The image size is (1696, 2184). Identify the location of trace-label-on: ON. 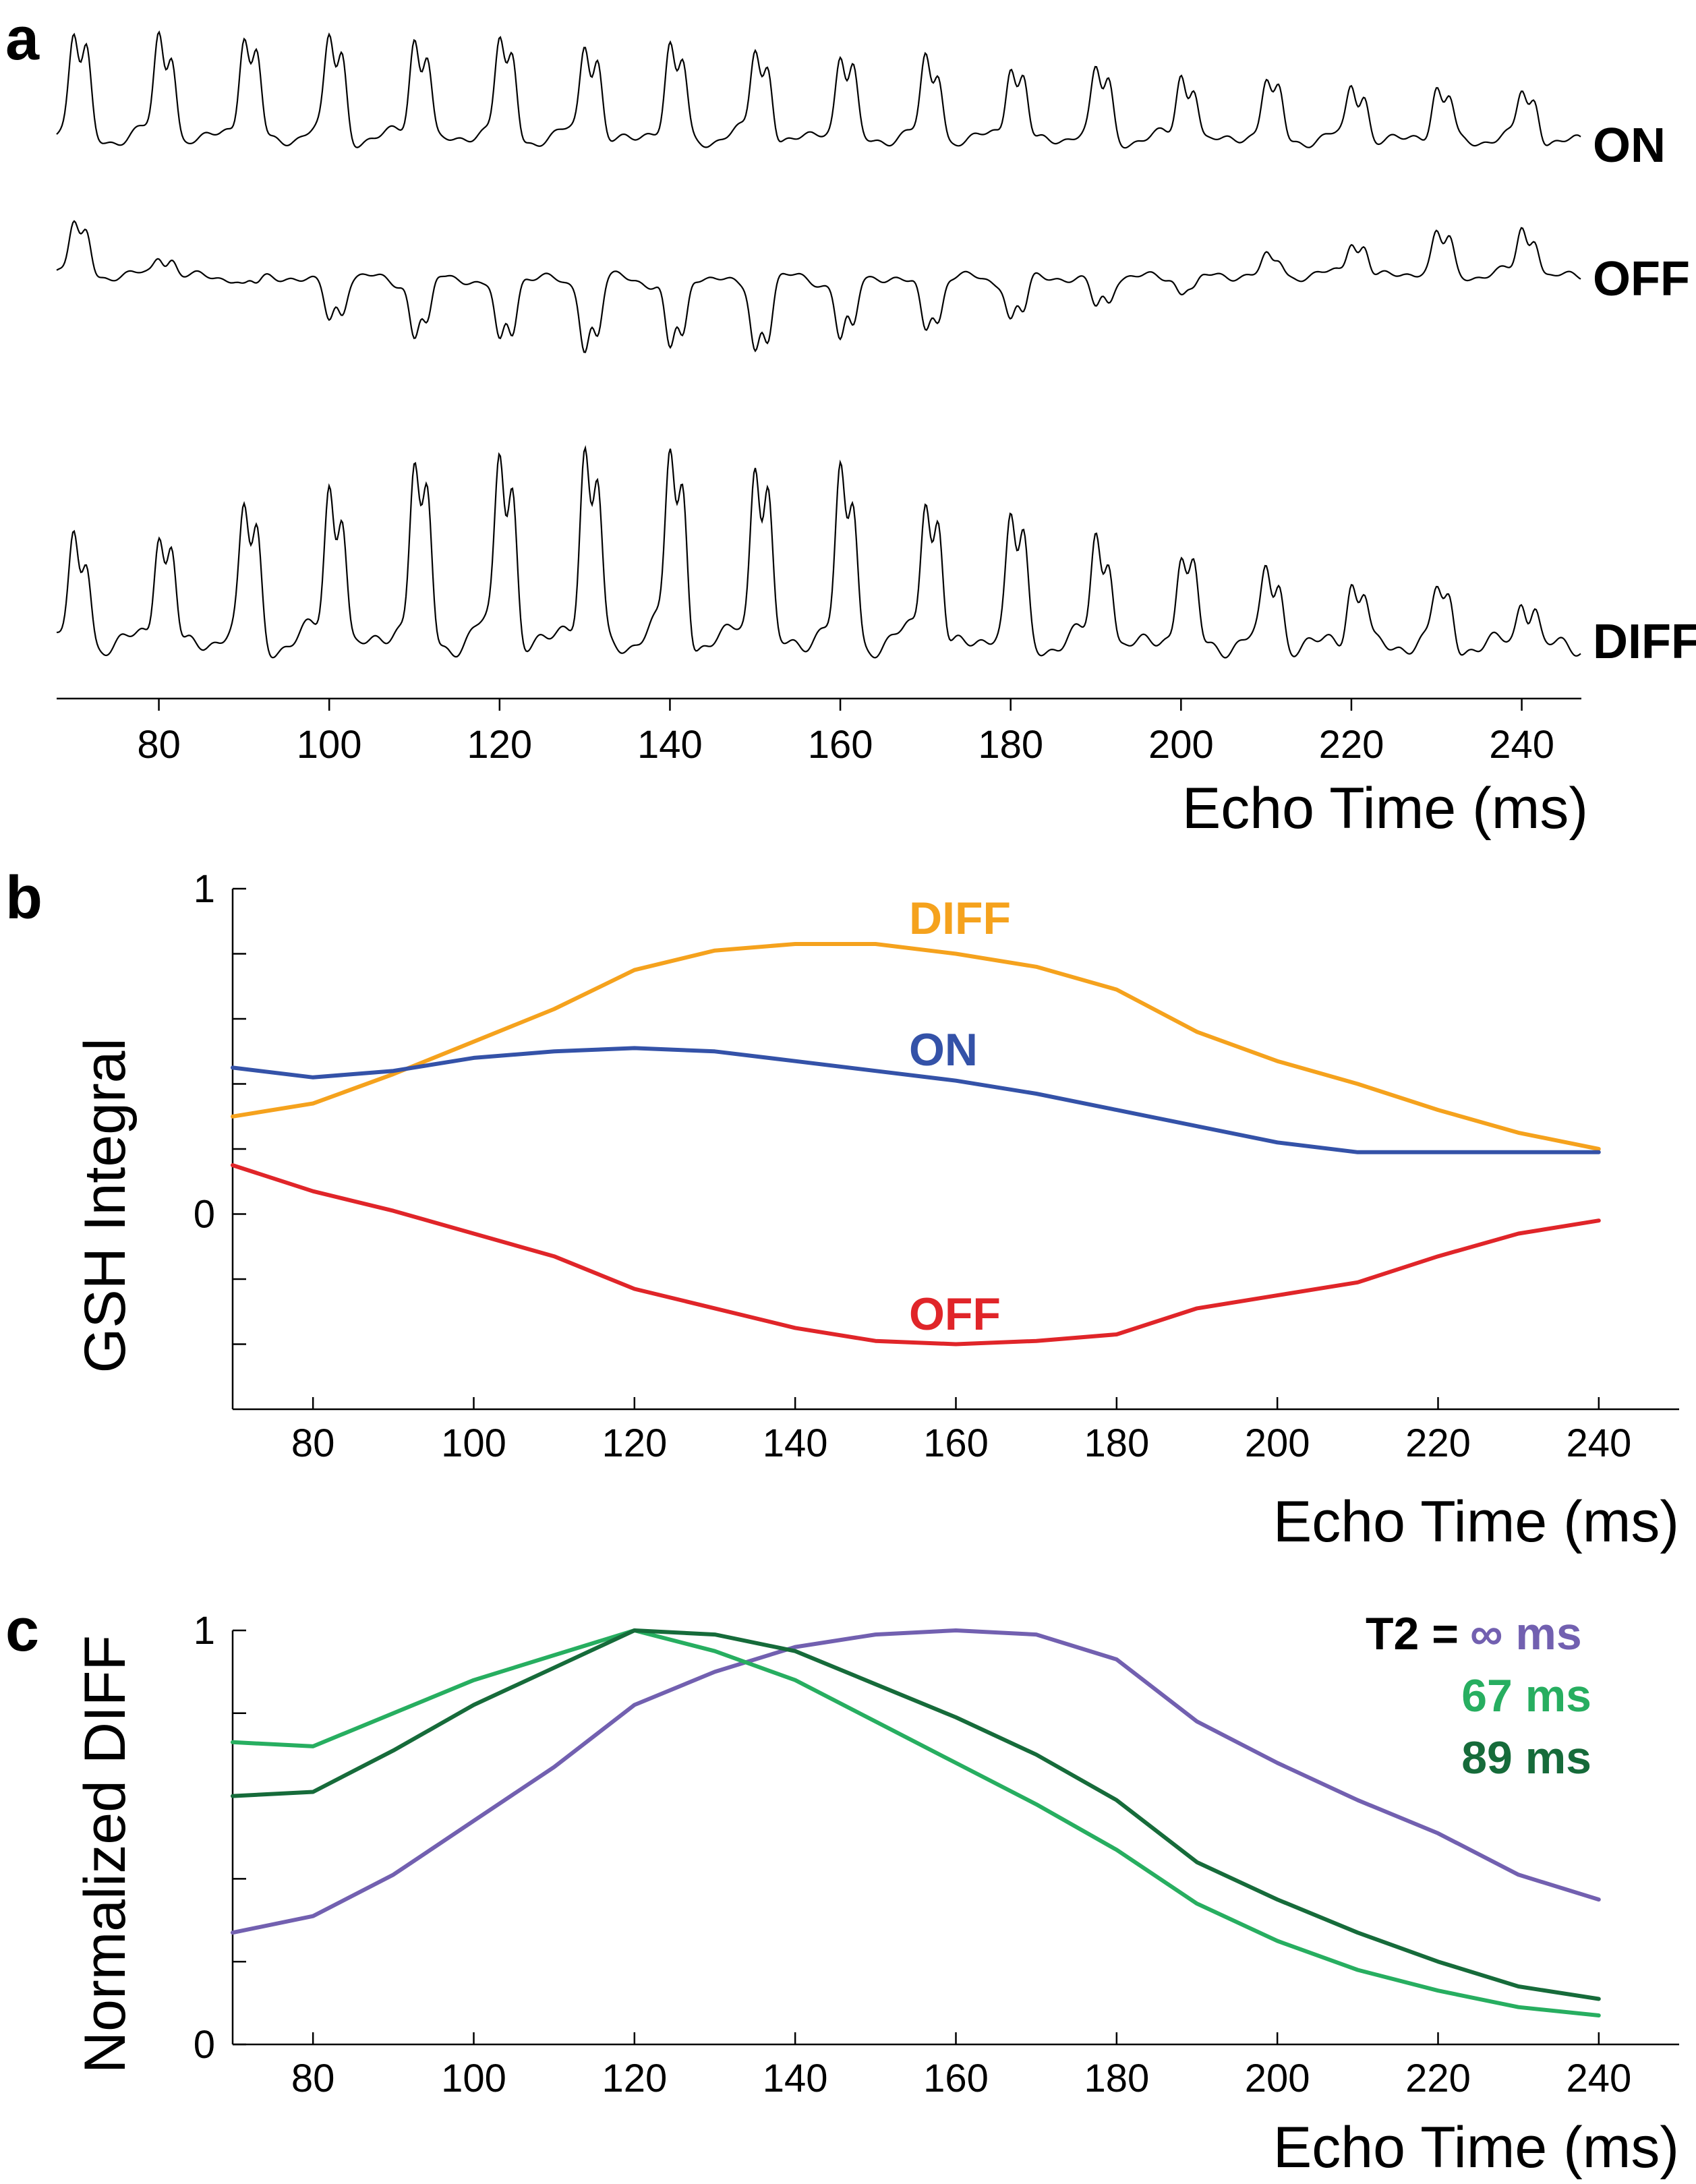
(1629, 146).